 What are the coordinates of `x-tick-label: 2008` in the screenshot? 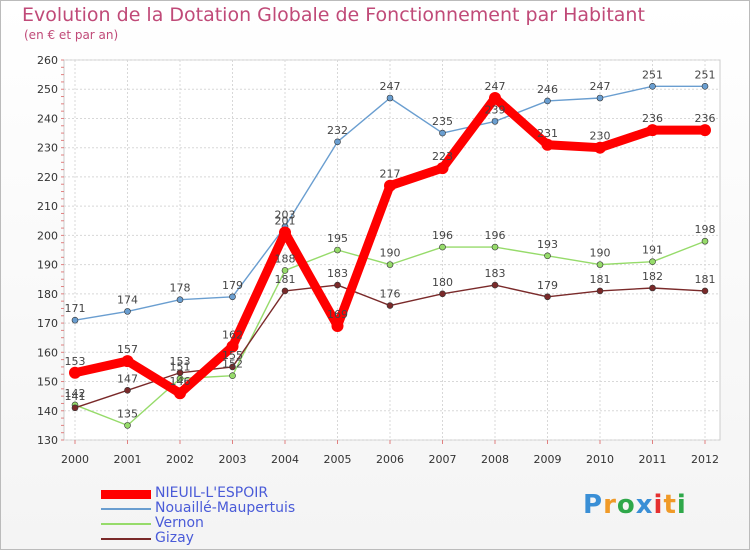 It's located at (495, 459).